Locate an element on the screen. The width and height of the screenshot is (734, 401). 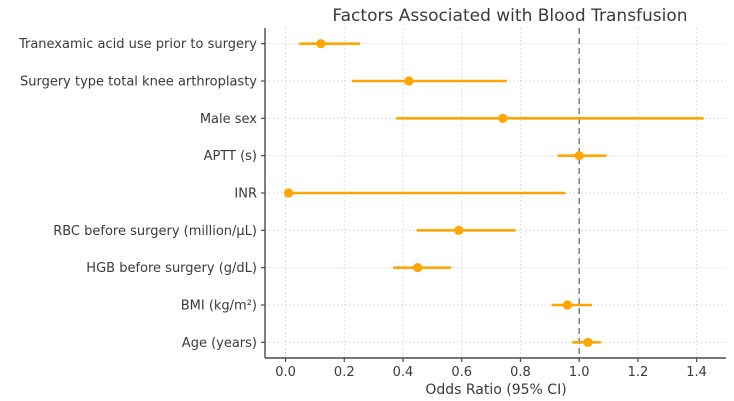
y-category-label: HGB before surgery (g/dL) is located at coordinates (171, 268).